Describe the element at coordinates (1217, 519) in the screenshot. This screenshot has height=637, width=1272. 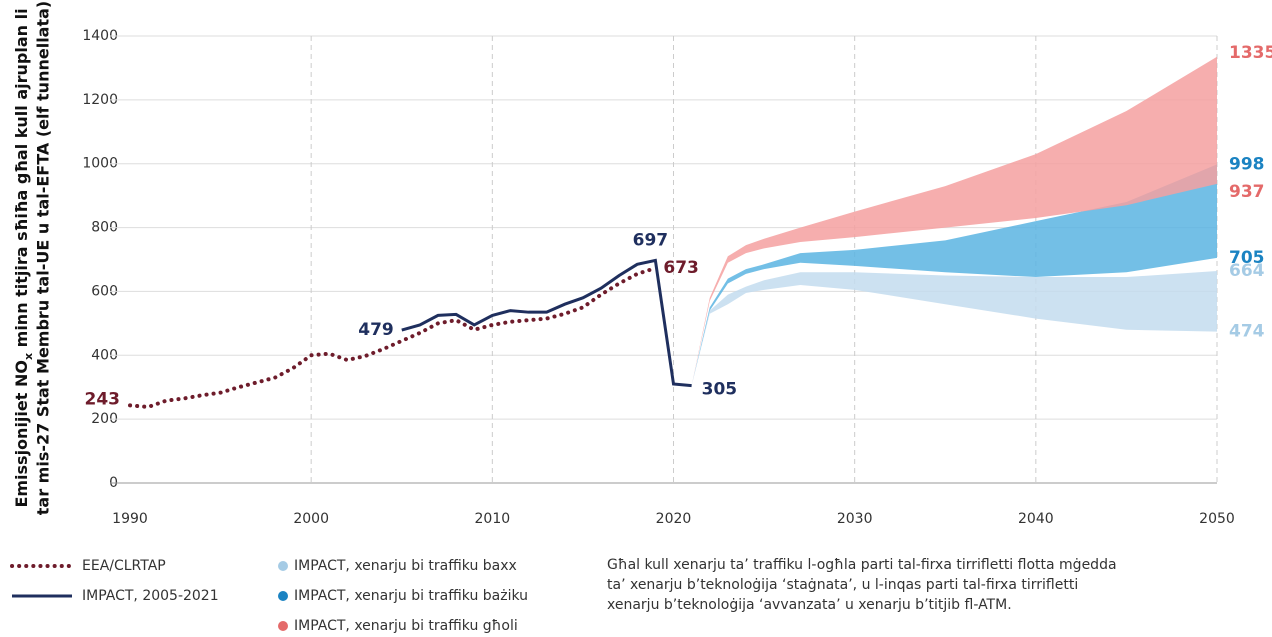
I see `x-tick-label: 2050` at that location.